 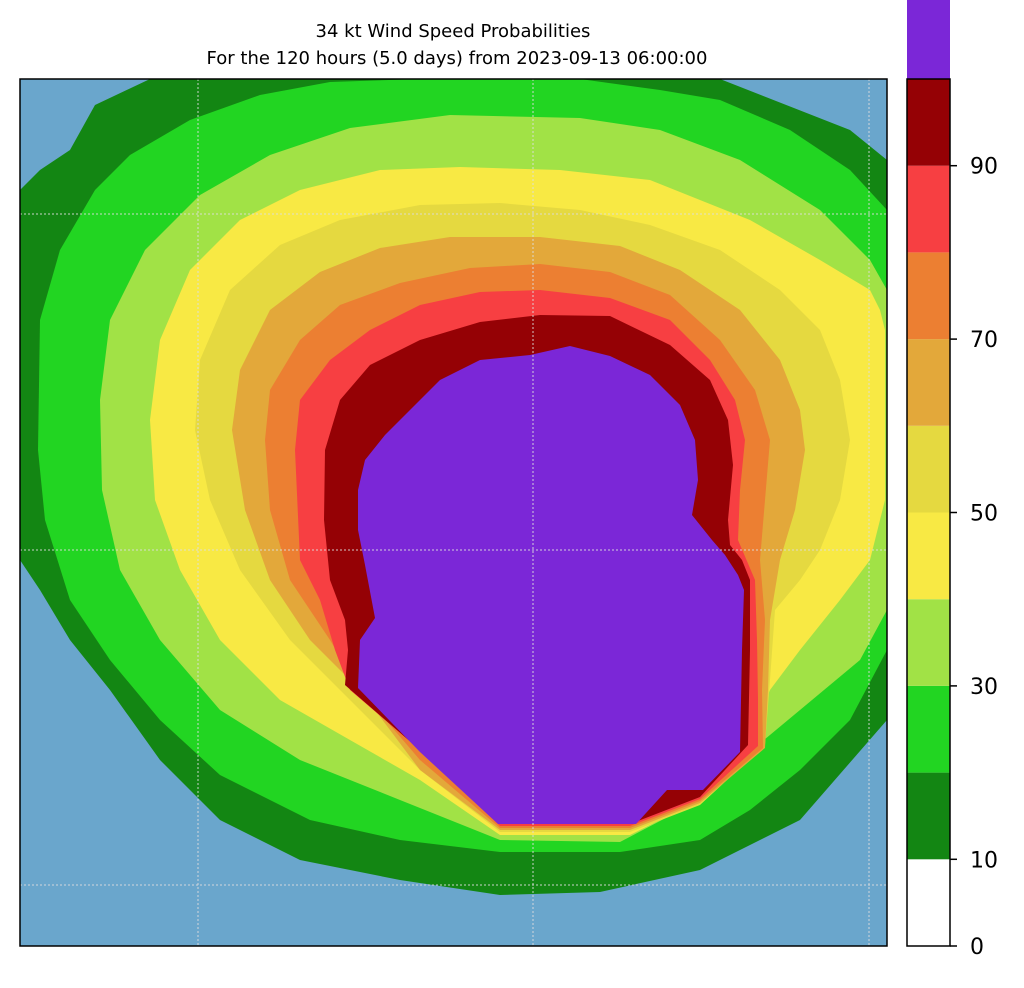 I want to click on colorbar-tick-label: 0, so click(x=977, y=947).